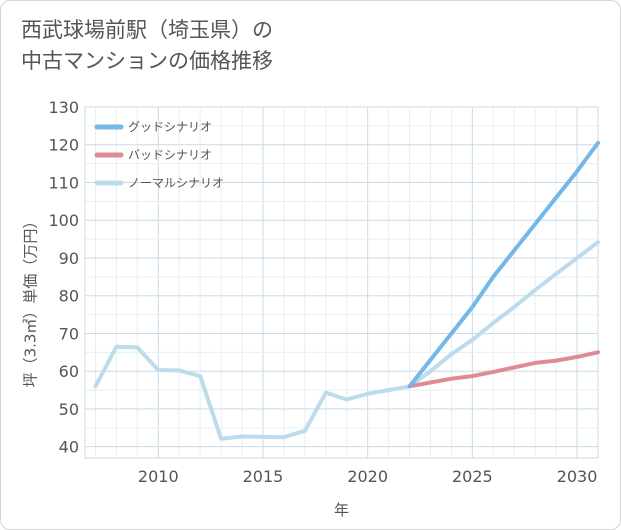  What do you see at coordinates (69, 371) in the screenshot?
I see `y-tick-label: 60` at bounding box center [69, 371].